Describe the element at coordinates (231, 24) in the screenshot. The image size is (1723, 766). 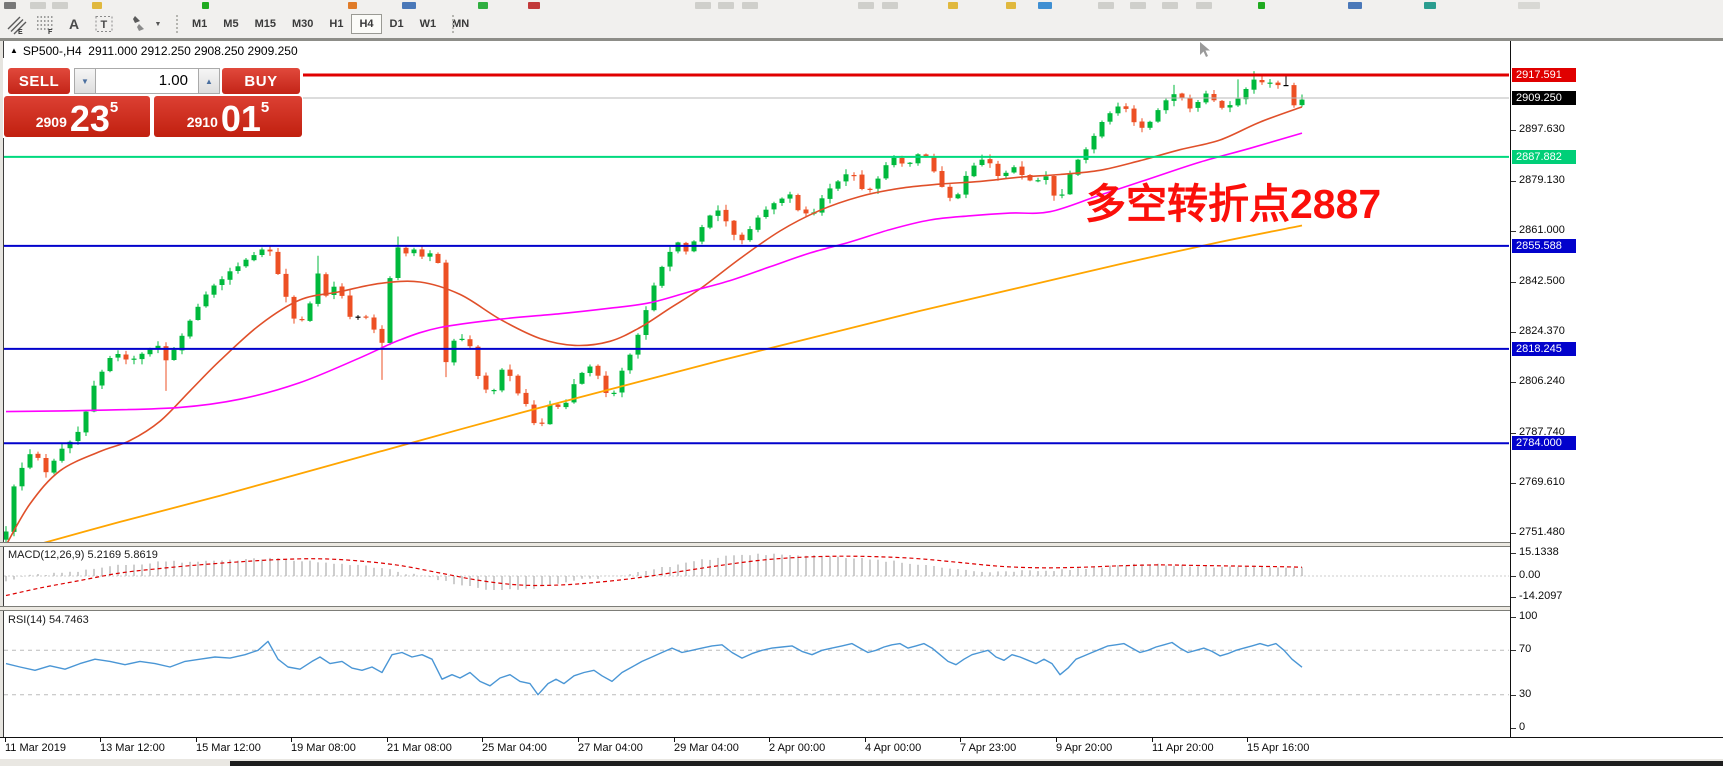
I see `timeframe-button-m5: M5` at that location.